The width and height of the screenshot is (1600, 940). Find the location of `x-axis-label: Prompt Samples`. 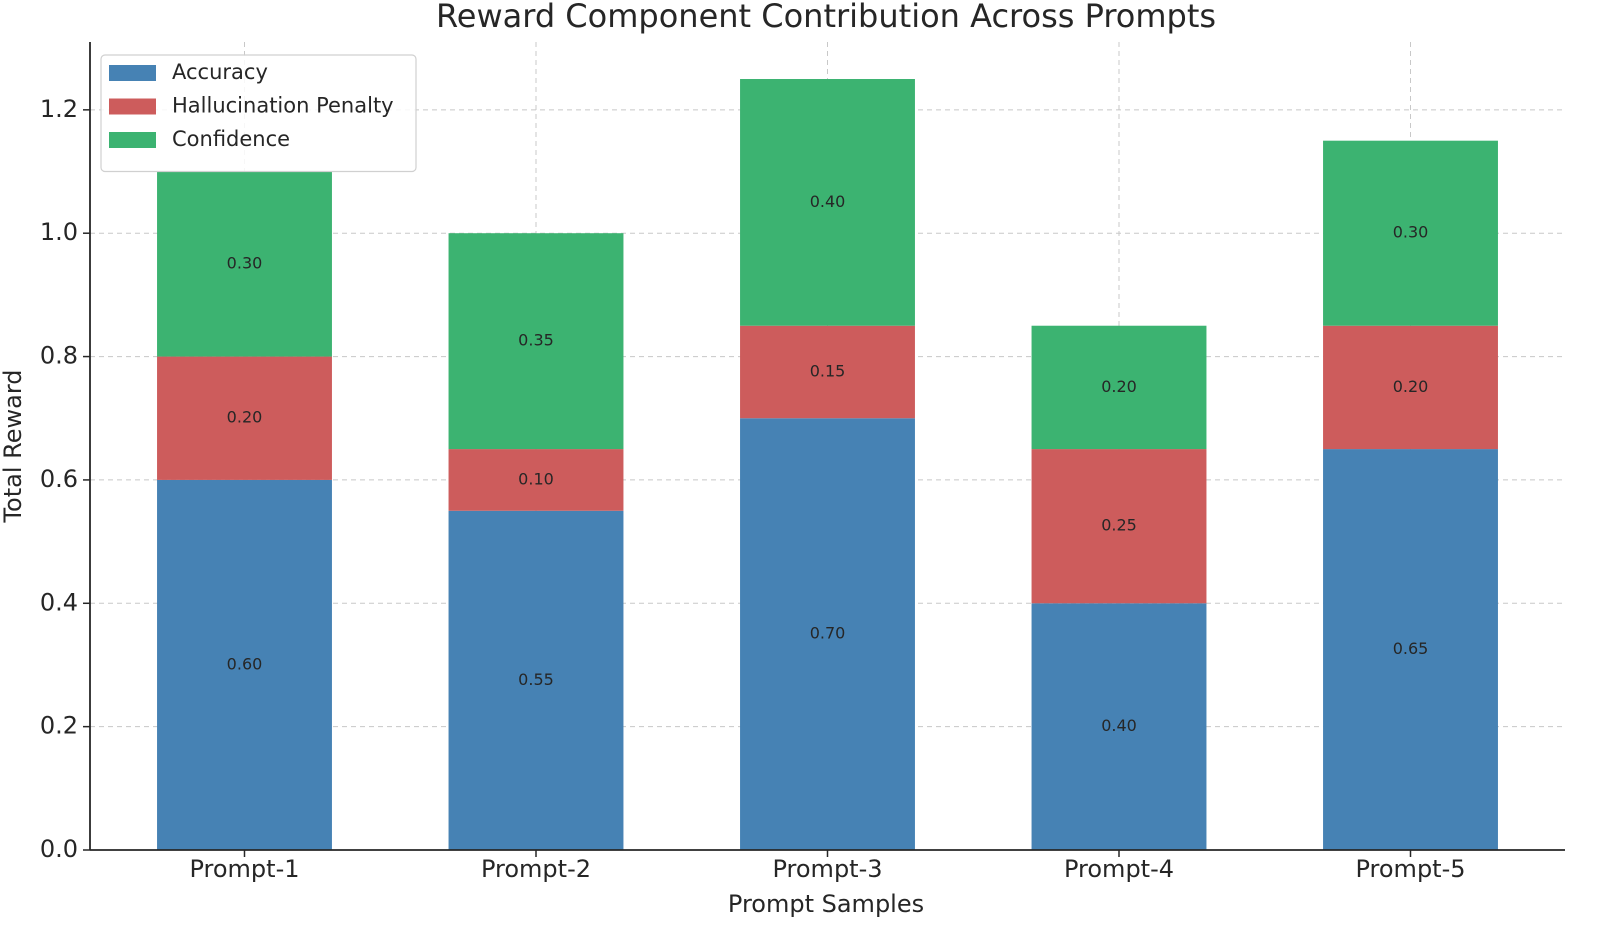

x-axis-label: Prompt Samples is located at coordinates (826, 904).